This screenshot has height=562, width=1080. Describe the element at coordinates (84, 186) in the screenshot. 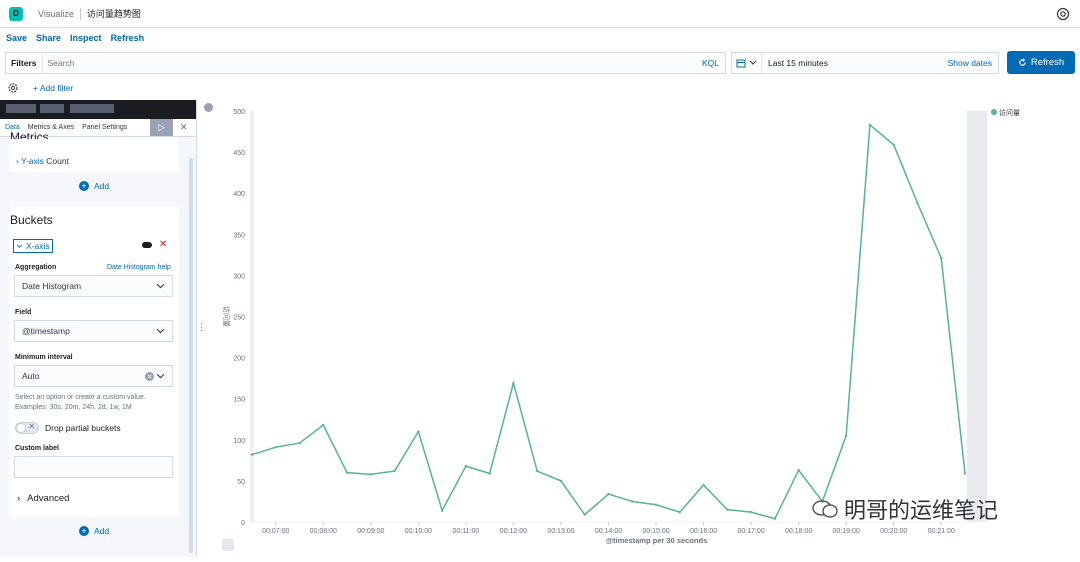

I see `plus-icon: +` at that location.